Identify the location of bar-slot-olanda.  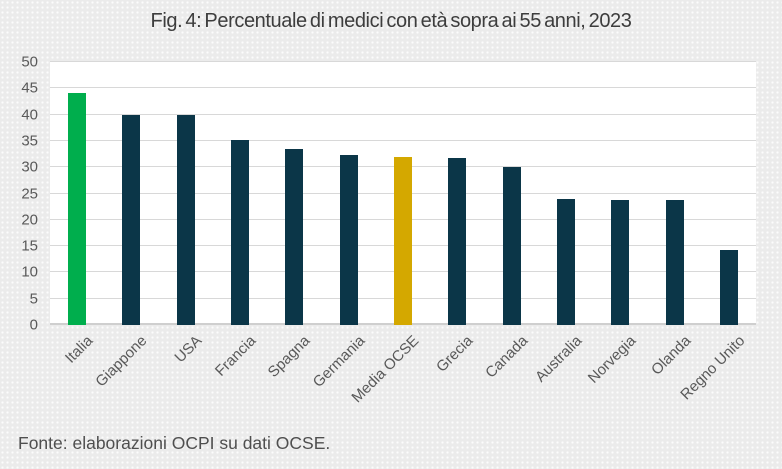
(674, 193).